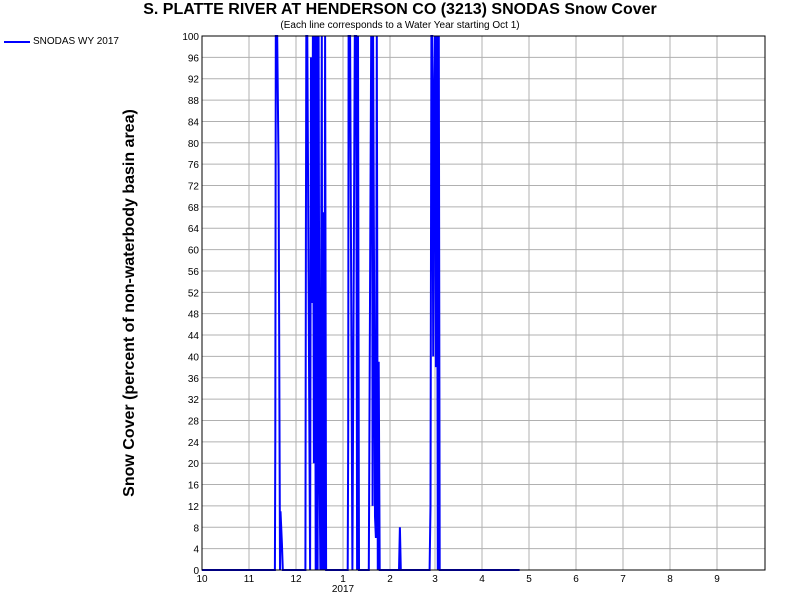 The height and width of the screenshot is (600, 800). I want to click on x-tick-label: 7, so click(623, 579).